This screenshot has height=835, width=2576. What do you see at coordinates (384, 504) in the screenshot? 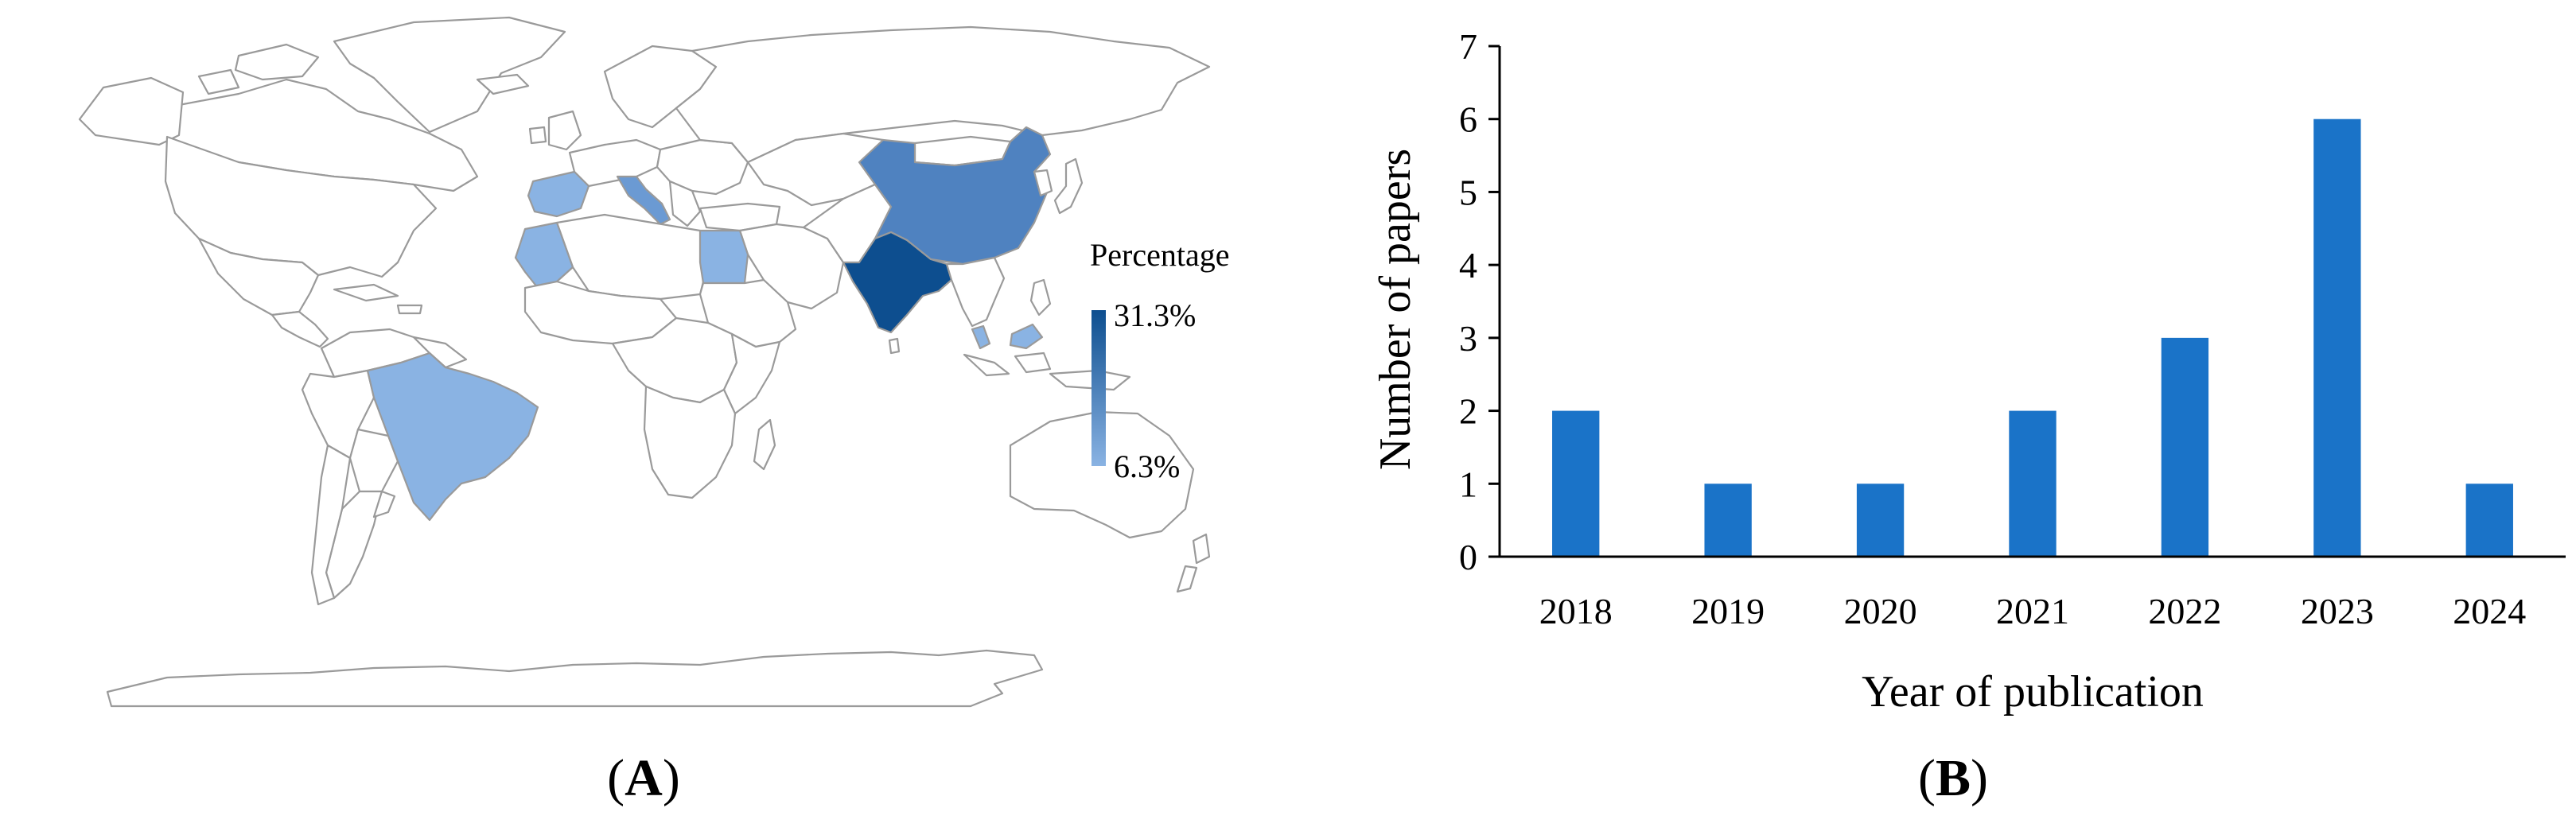
I see `uruguay` at bounding box center [384, 504].